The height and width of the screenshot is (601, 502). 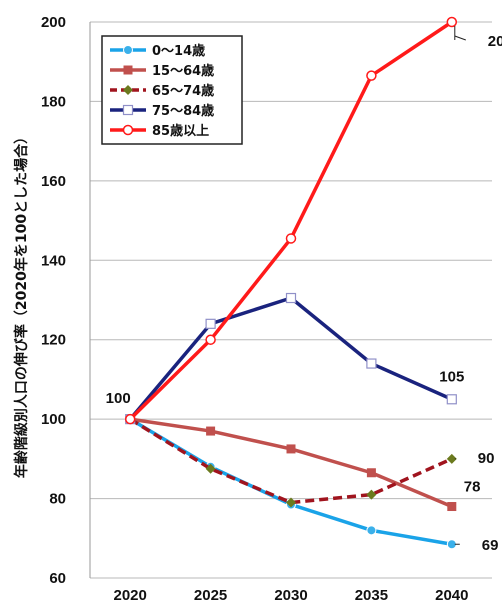 What do you see at coordinates (53, 419) in the screenshot?
I see `y-tick-label: 100` at bounding box center [53, 419].